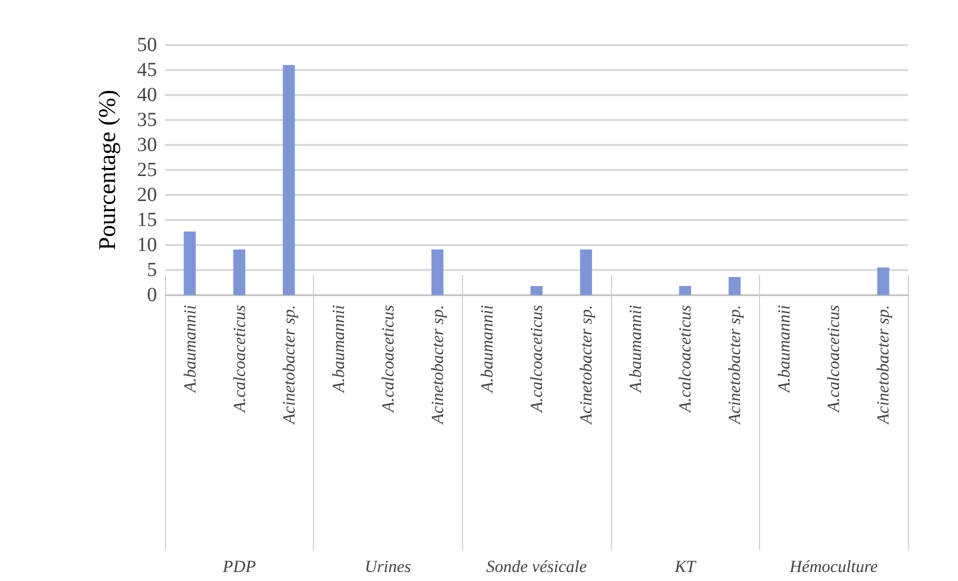 The height and width of the screenshot is (581, 958). Describe the element at coordinates (147, 120) in the screenshot. I see `y-tick-label: 35` at that location.